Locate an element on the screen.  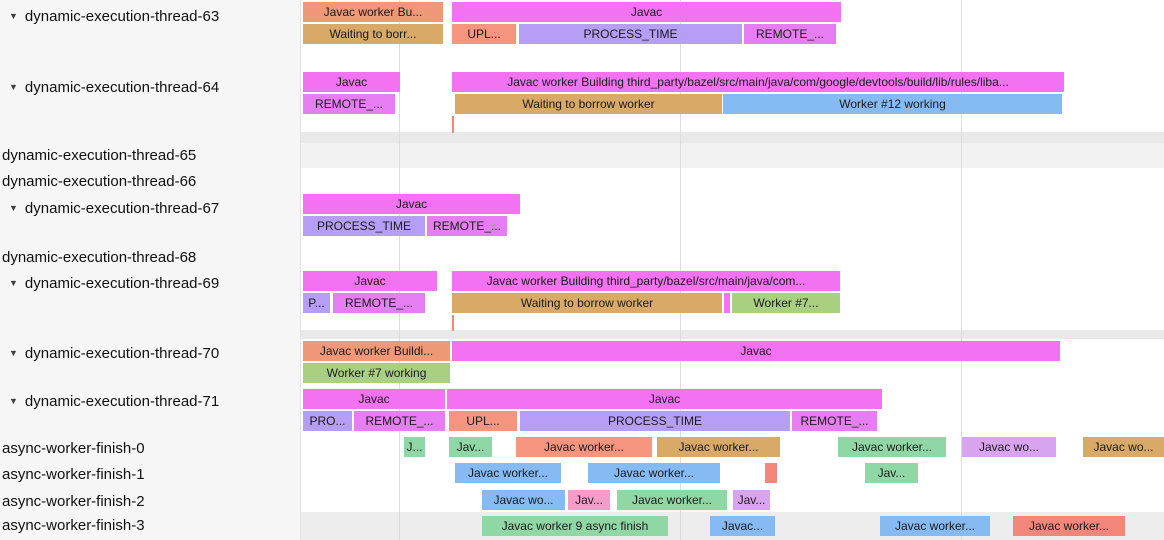
thread-name: dynamic-execution-thread-68 is located at coordinates (99, 257).